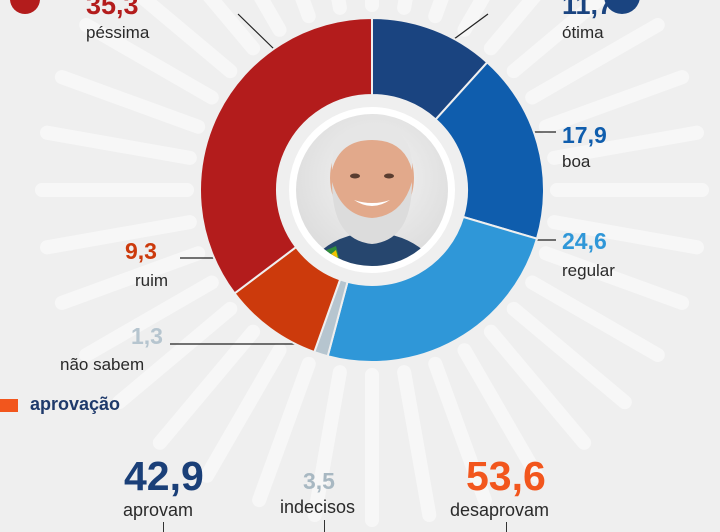 The height and width of the screenshot is (532, 720). What do you see at coordinates (147, 336) in the screenshot?
I see `nao-sabem-value: 1,3` at bounding box center [147, 336].